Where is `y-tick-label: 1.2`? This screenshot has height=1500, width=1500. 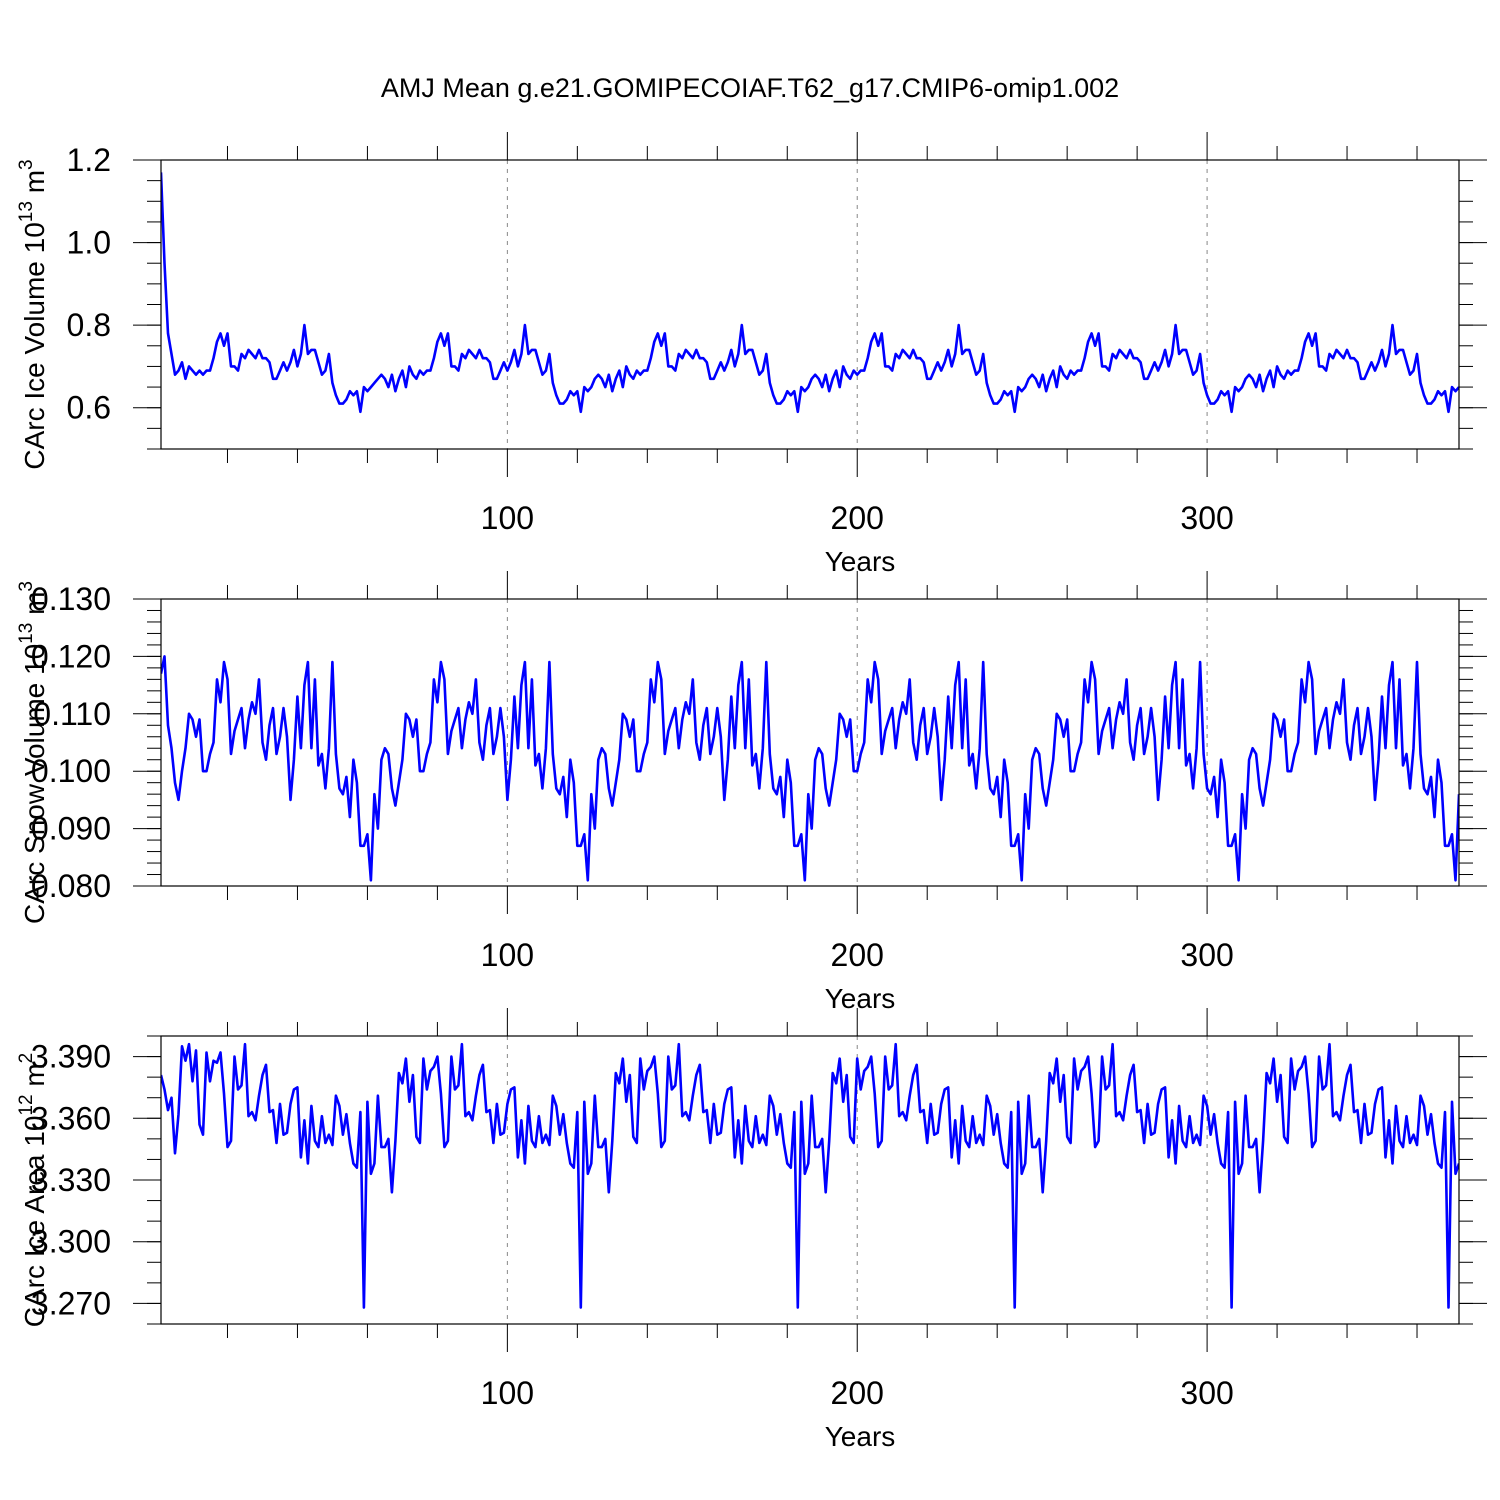 y-tick-label: 1.2 is located at coordinates (89, 160).